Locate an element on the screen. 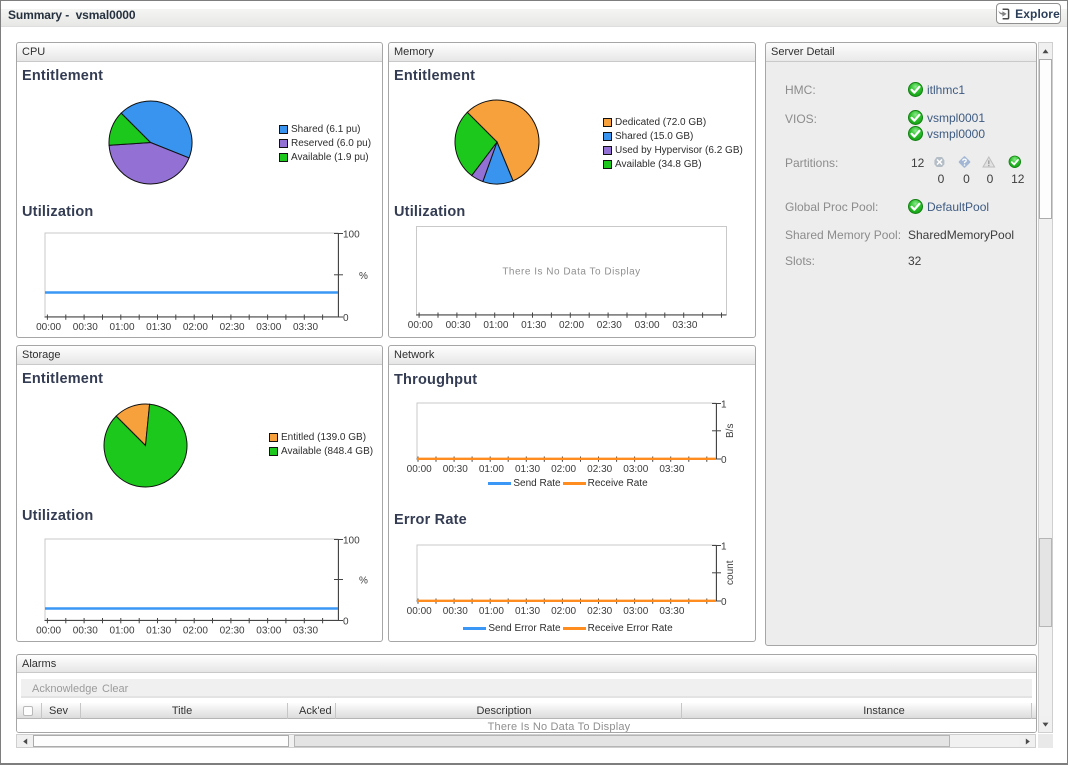 This screenshot has height=765, width=1068. svg-text: There Is No Data To Display is located at coordinates (571, 272).